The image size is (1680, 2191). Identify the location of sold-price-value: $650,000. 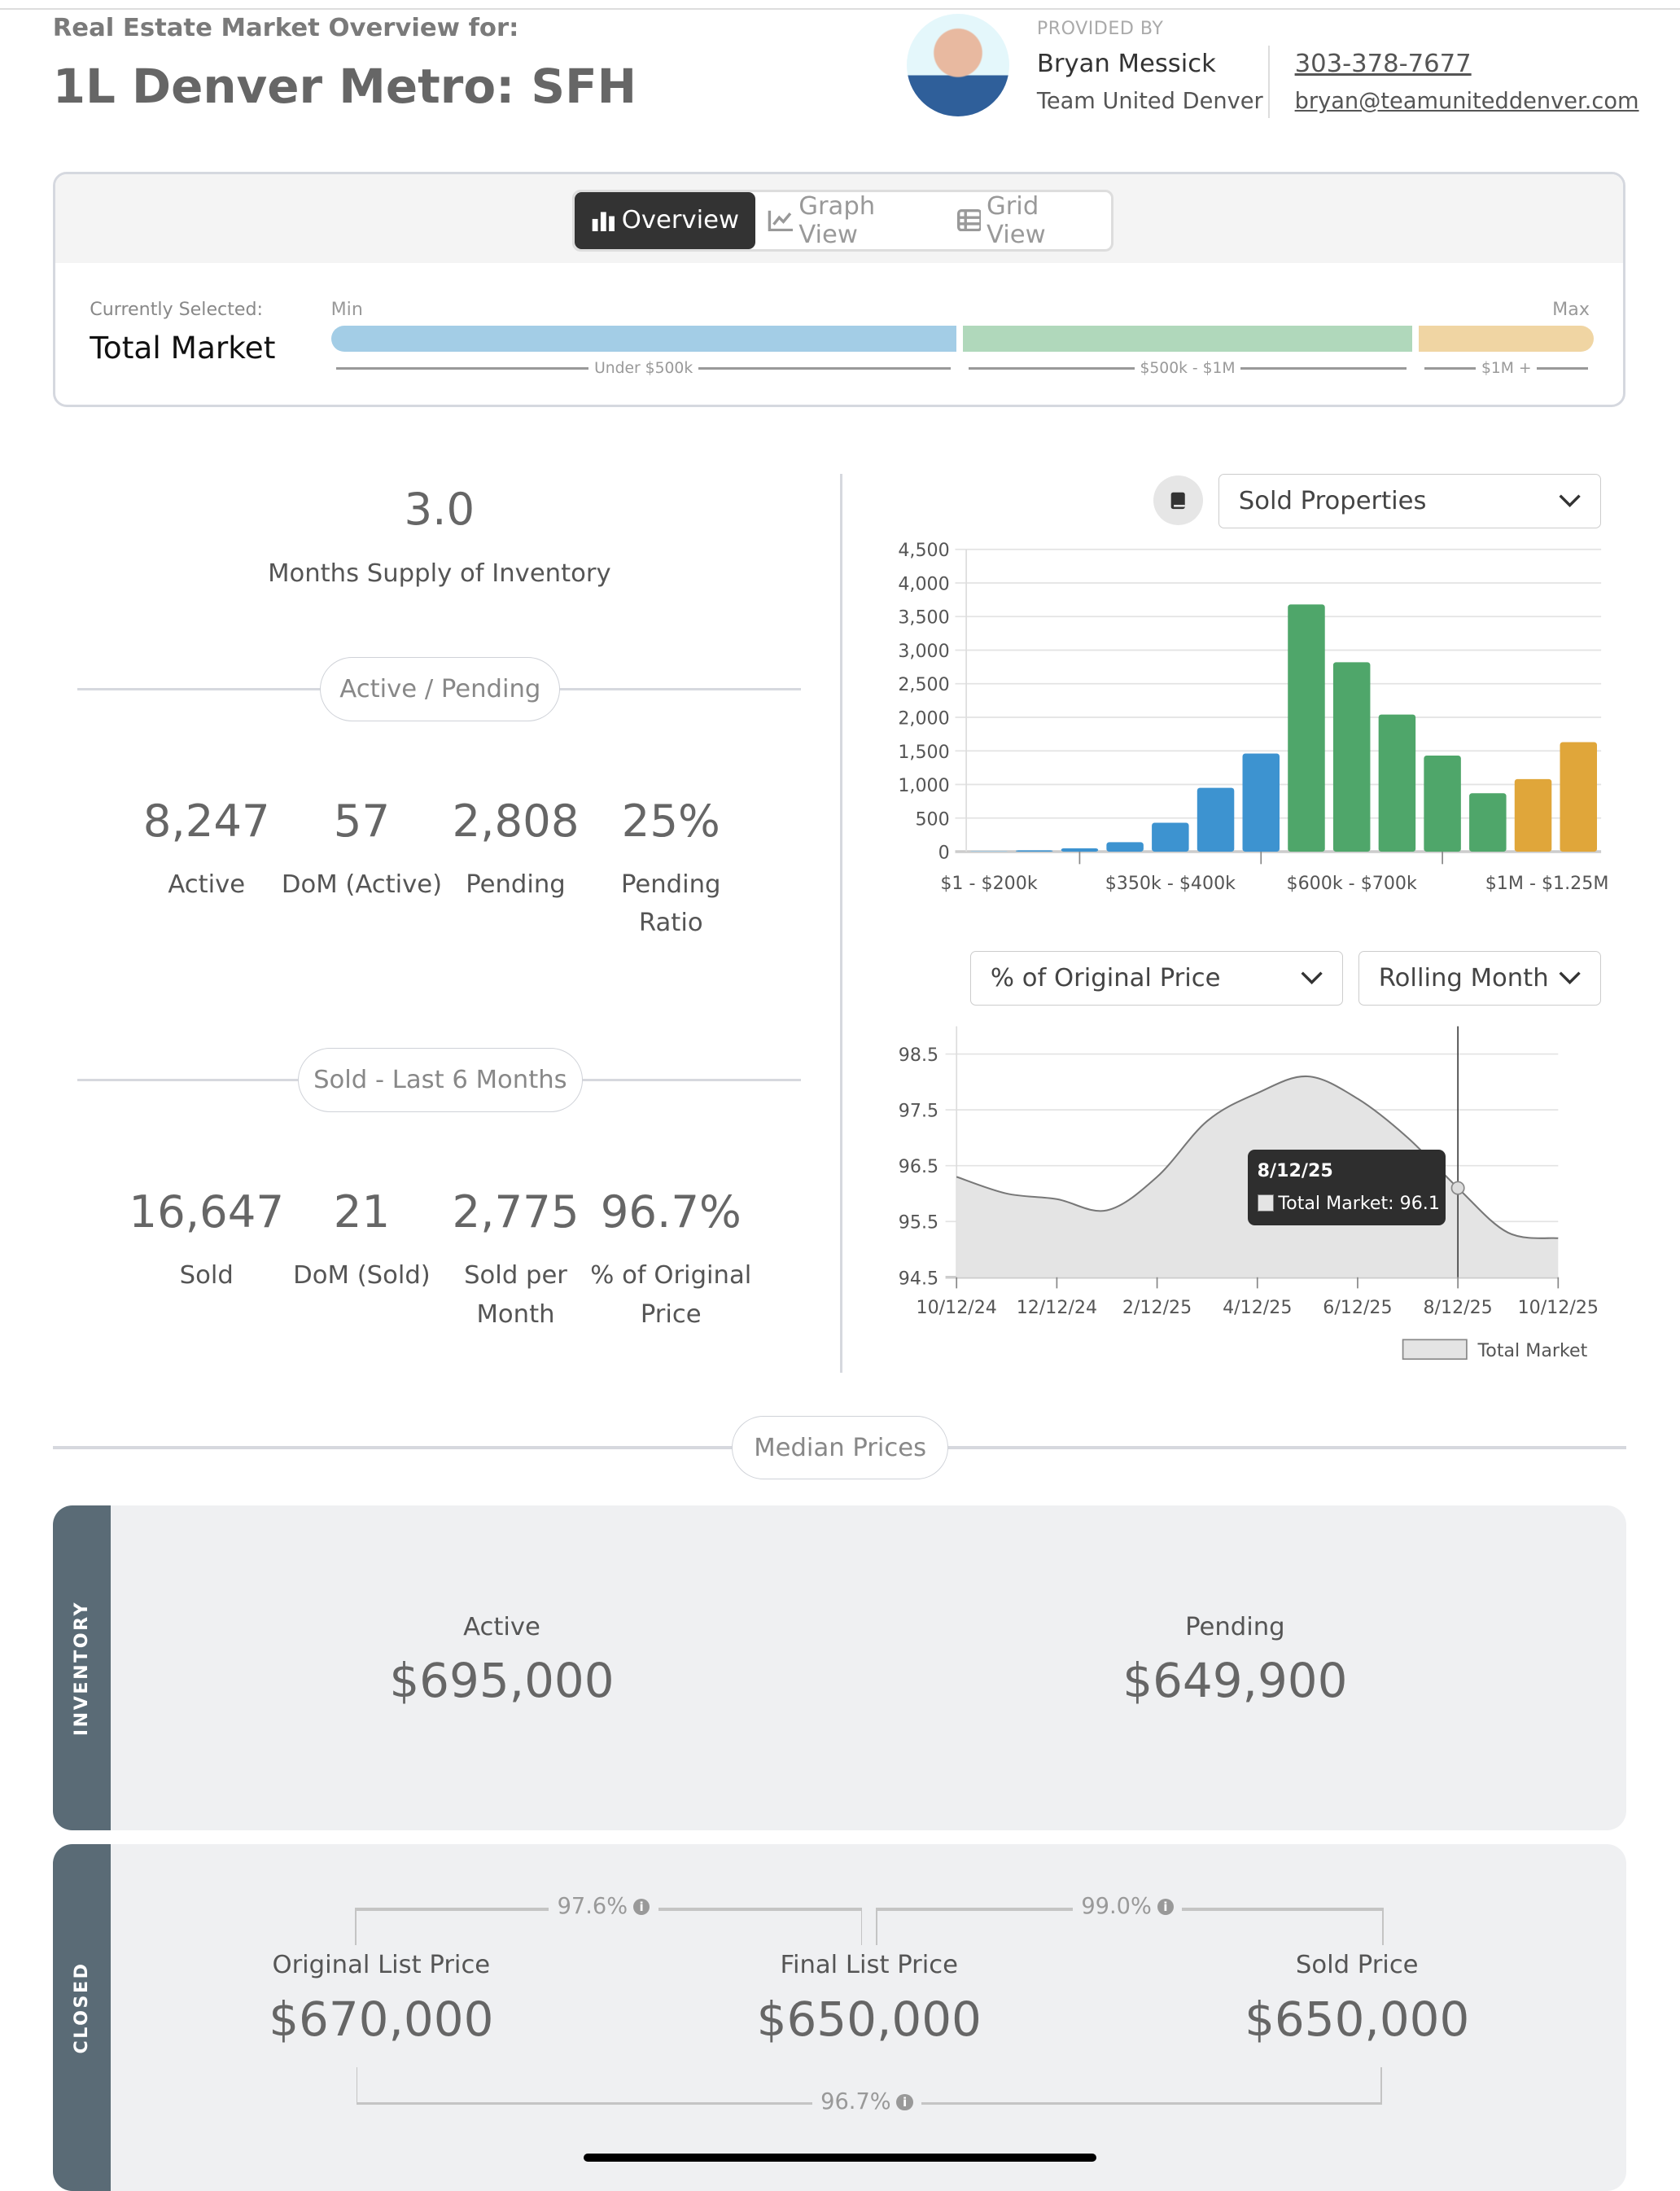
(1358, 2019).